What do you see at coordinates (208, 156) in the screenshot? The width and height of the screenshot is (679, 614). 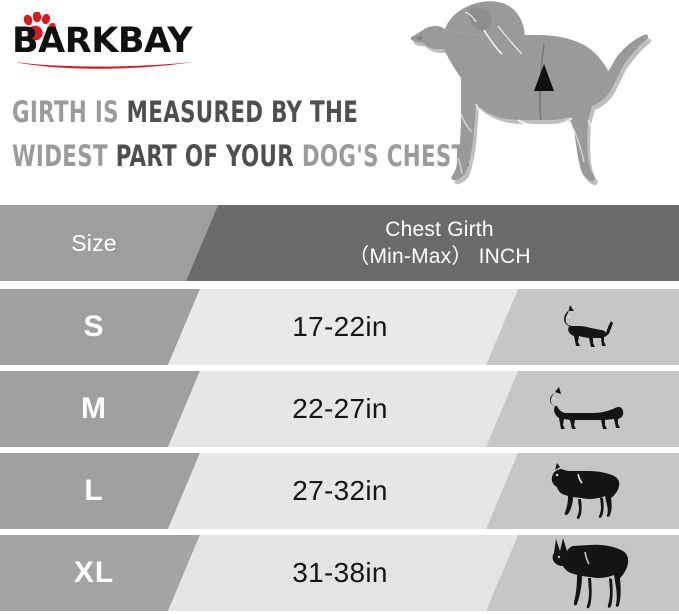 I see `headline-seg-4: PART OF YOUR` at bounding box center [208, 156].